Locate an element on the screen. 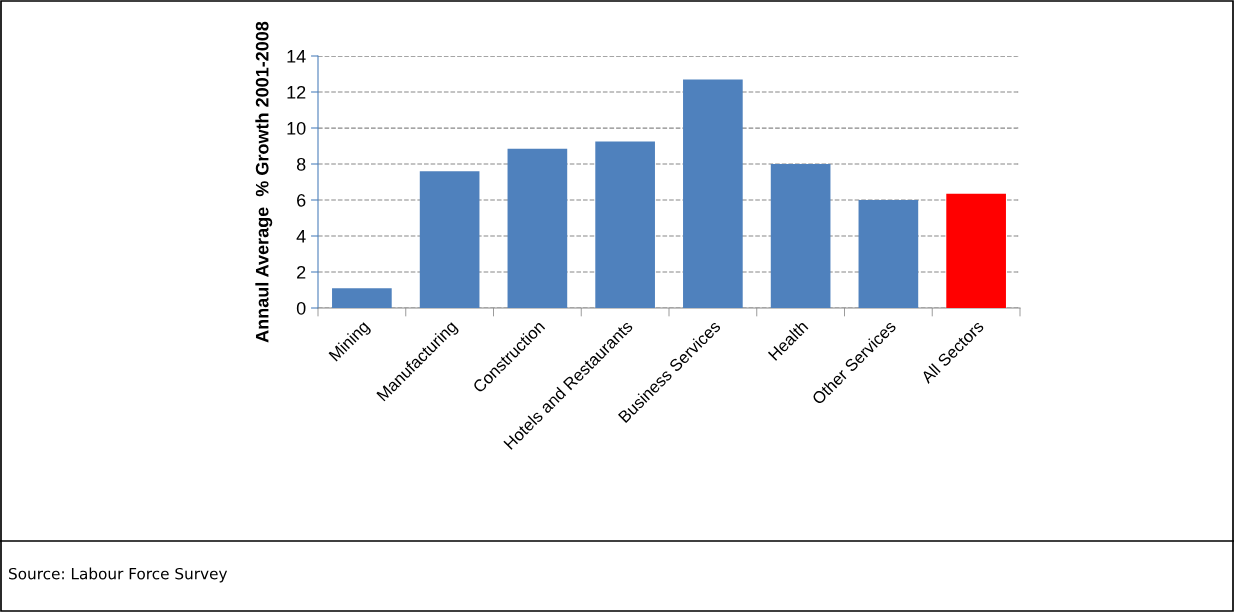 Image resolution: width=1234 pixels, height=612 pixels. source-note: Source: Labour Force Survey is located at coordinates (118, 575).